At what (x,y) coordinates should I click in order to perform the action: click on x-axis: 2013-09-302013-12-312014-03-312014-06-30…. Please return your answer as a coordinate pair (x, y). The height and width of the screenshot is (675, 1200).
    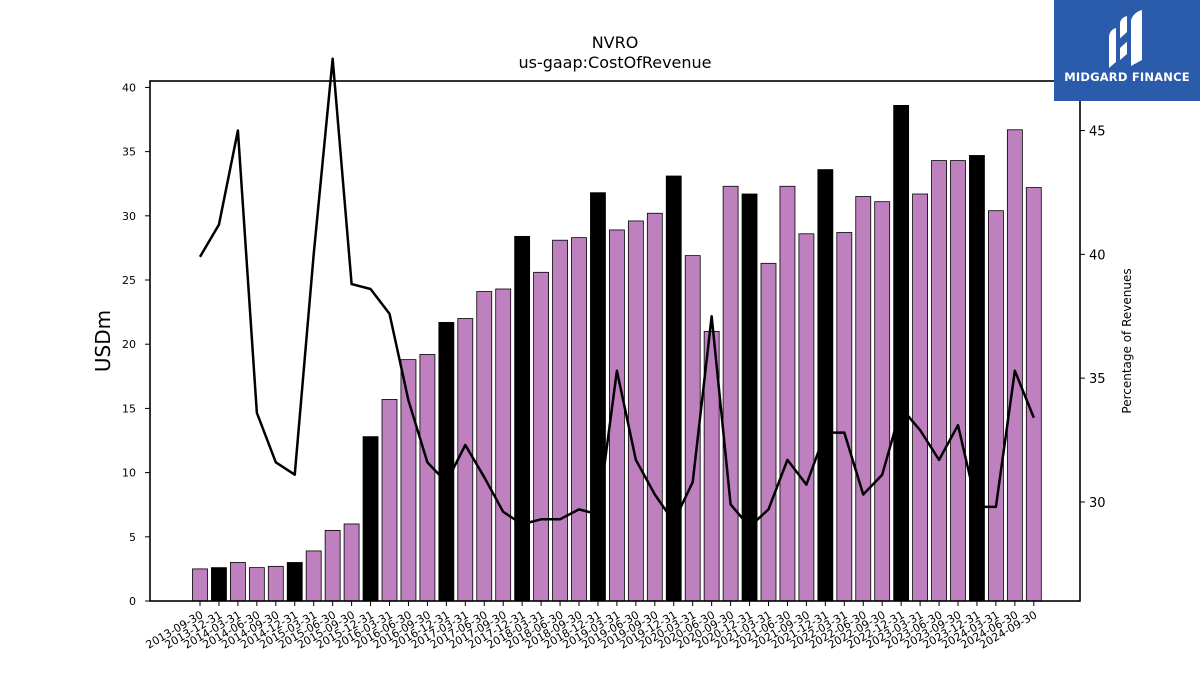
    Looking at the image, I should click on (591, 626).